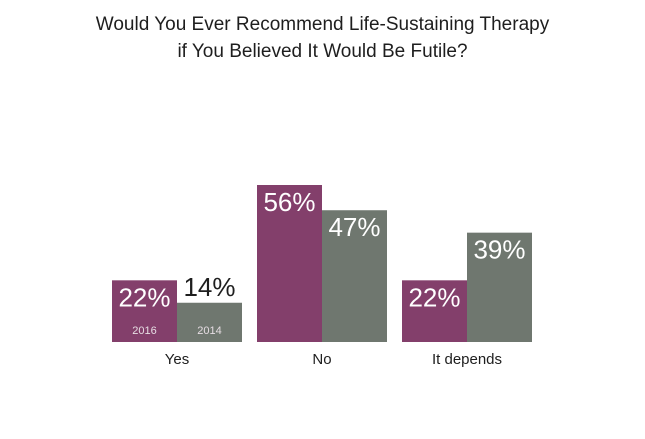  Describe the element at coordinates (209, 322) in the screenshot. I see `bar-yes-2014` at that location.